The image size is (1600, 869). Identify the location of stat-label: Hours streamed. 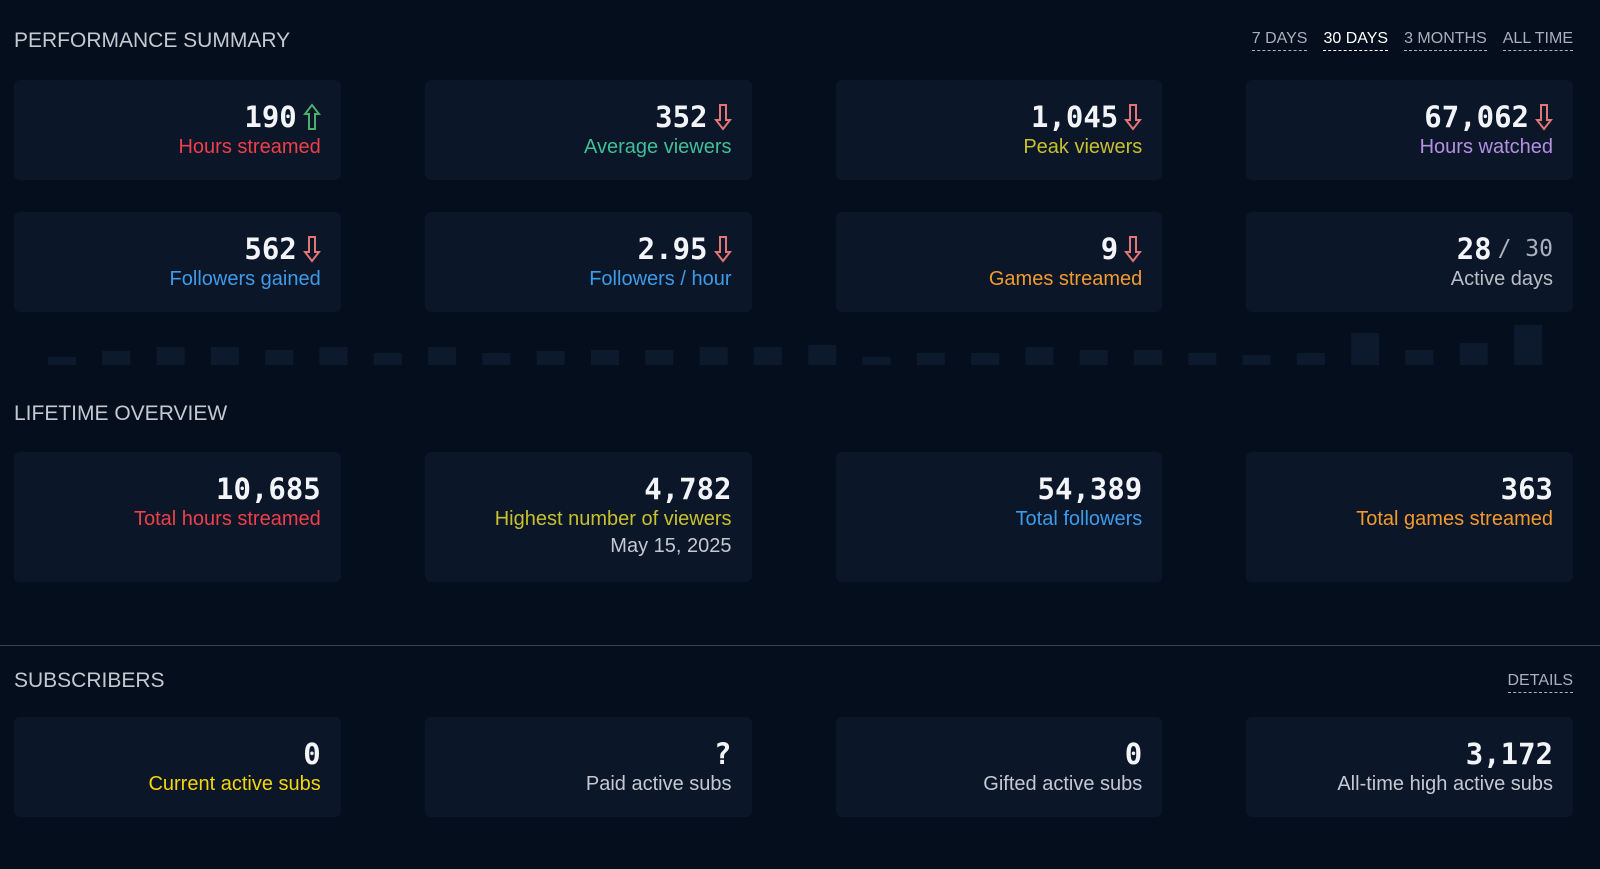
(249, 147).